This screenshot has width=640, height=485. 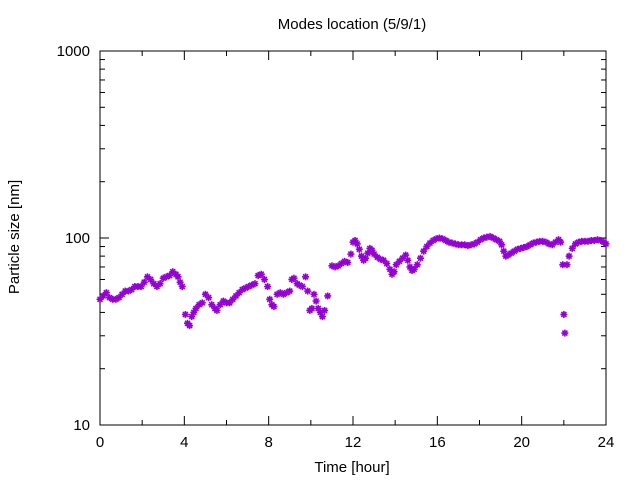 I want to click on x-tick-label: 4, so click(x=184, y=442).